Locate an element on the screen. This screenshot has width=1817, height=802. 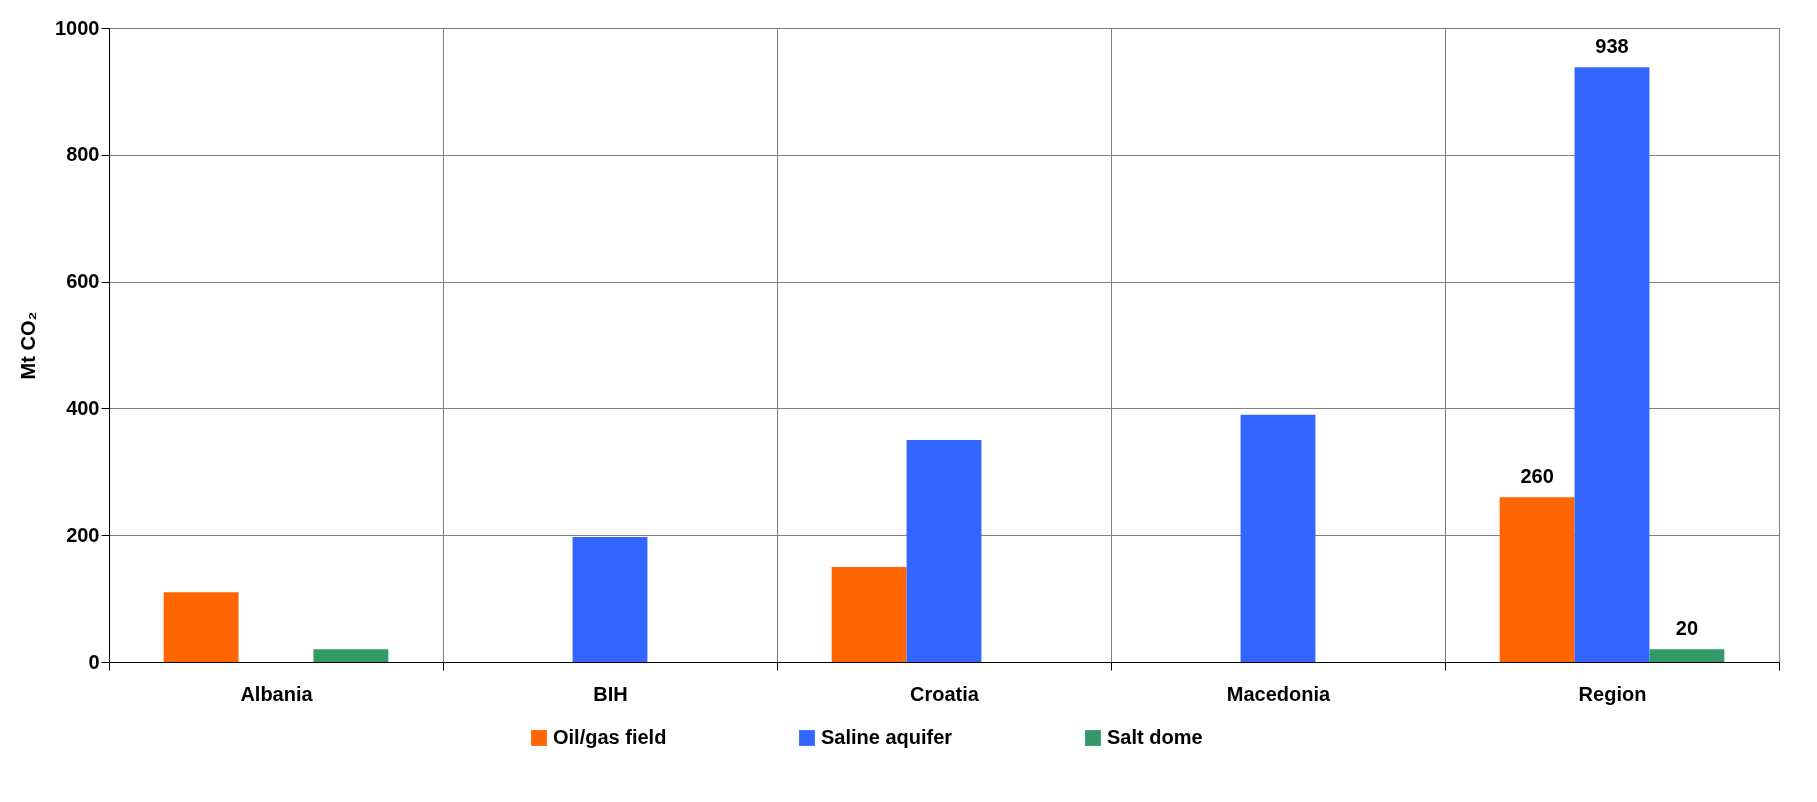
y-axis-title: Mt CO₂ is located at coordinates (28, 345).